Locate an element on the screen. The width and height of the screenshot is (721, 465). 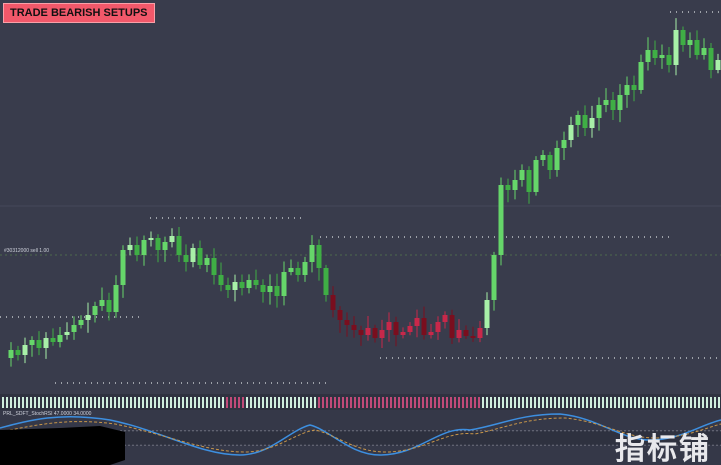
trade-bearish-button: TRADE BEARISH SETUPS is located at coordinates (79, 13).